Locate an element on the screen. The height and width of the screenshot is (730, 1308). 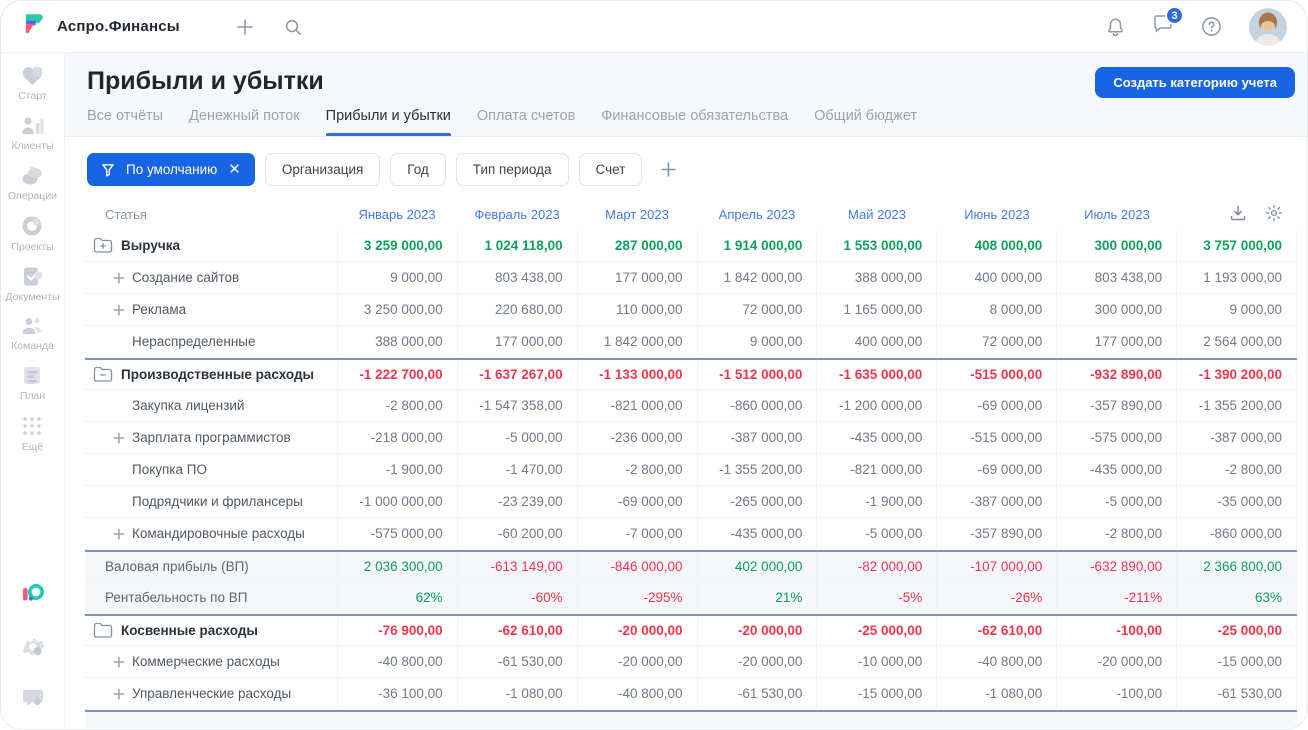
tab-inactive: Денежный поток is located at coordinates (244, 116).